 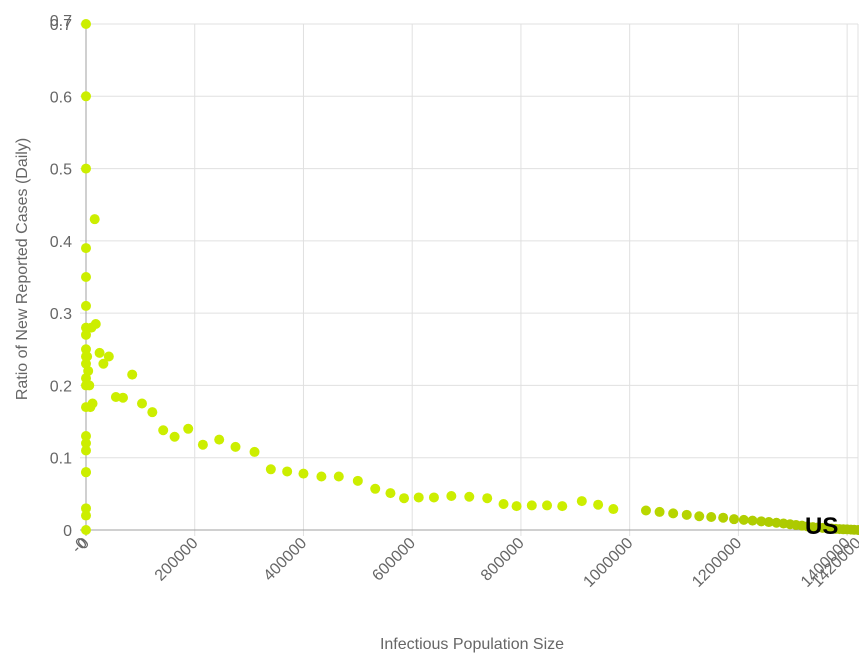 What do you see at coordinates (717, 563) in the screenshot?
I see `x-tick-label: 1200000` at bounding box center [717, 563].